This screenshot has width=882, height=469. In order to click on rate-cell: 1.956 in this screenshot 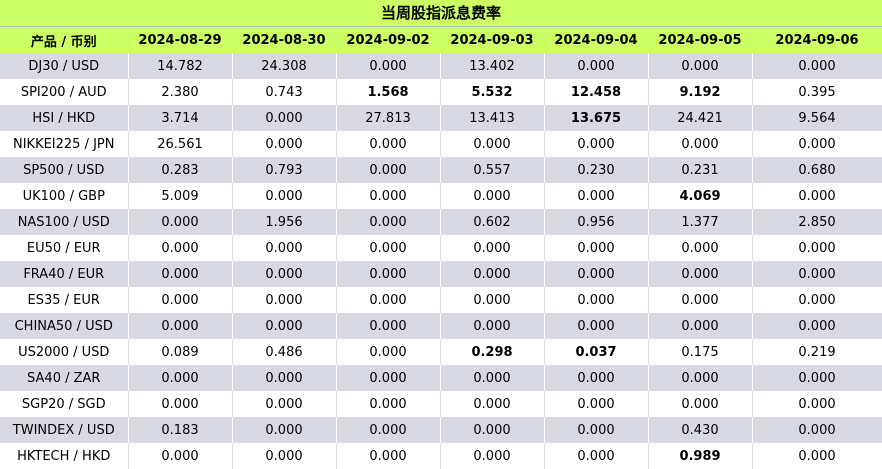, I will do `click(284, 222)`.